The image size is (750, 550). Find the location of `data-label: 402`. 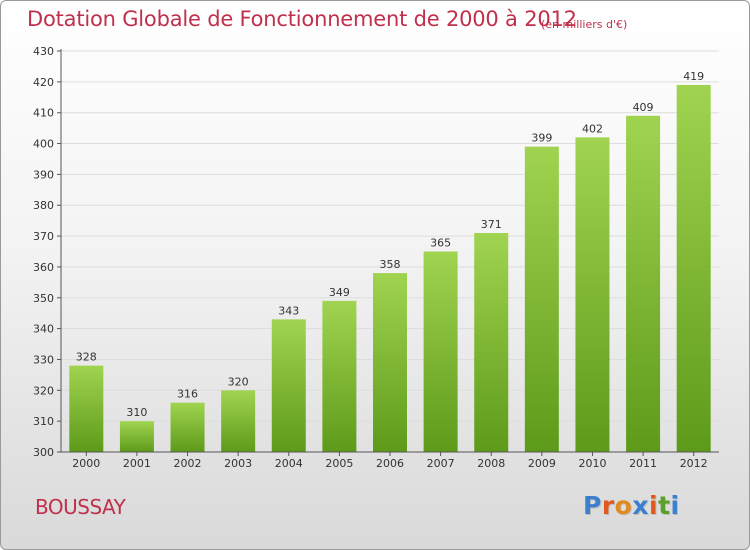

data-label: 402 is located at coordinates (592, 128).